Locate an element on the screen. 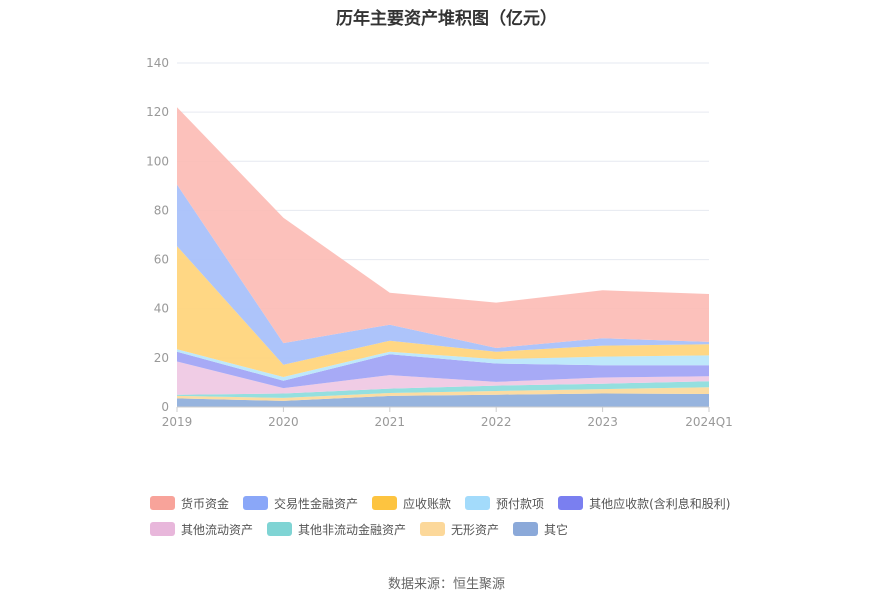  y-tick-label: 80 is located at coordinates (161, 210).